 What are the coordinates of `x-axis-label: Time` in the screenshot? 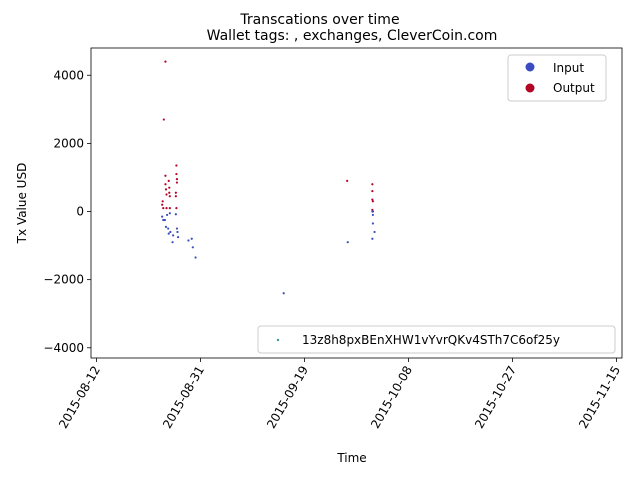 It's located at (351, 458).